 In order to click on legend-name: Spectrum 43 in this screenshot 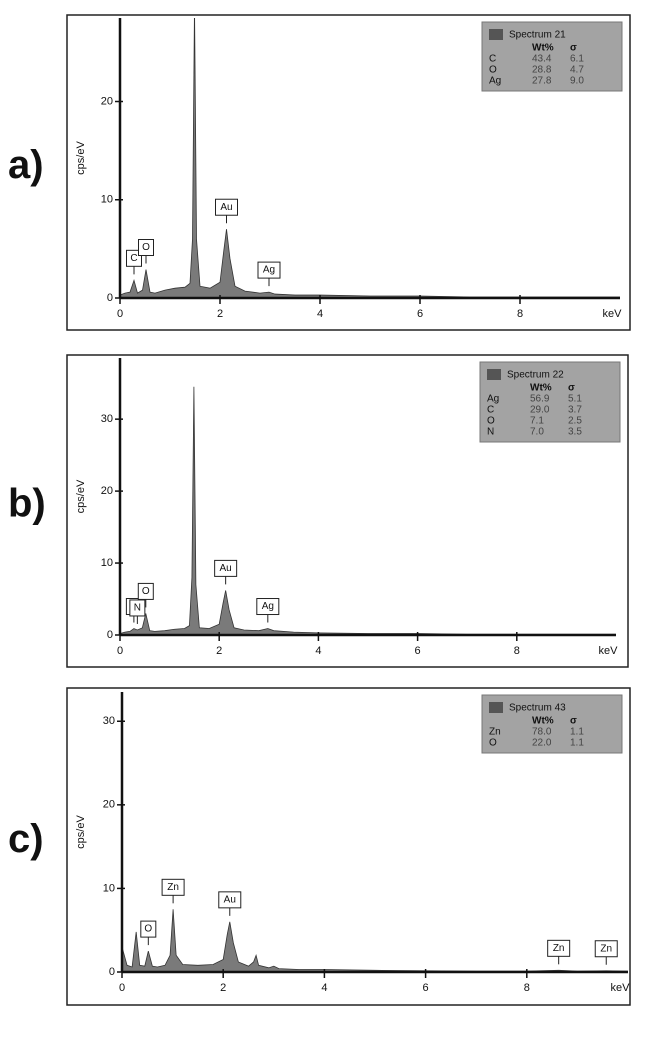, I will do `click(537, 708)`.